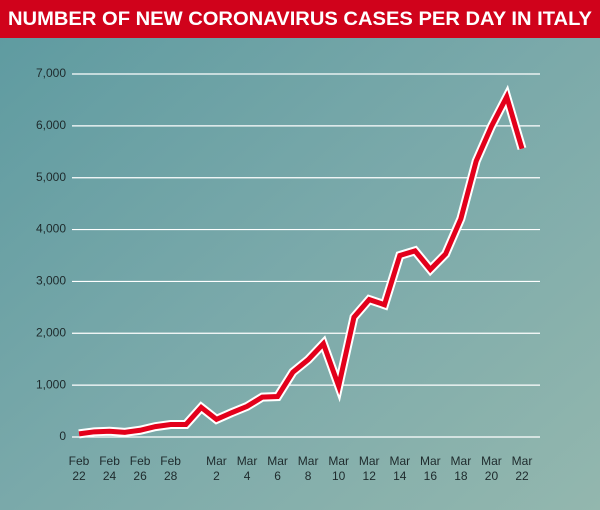  I want to click on x-tick-label: Mar 2, so click(216, 468).